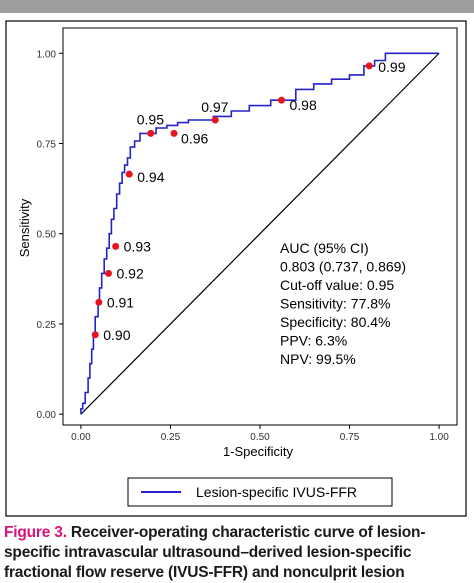 The width and height of the screenshot is (474, 583). Describe the element at coordinates (137, 246) in the screenshot. I see `cutoff-label: 0.93` at that location.